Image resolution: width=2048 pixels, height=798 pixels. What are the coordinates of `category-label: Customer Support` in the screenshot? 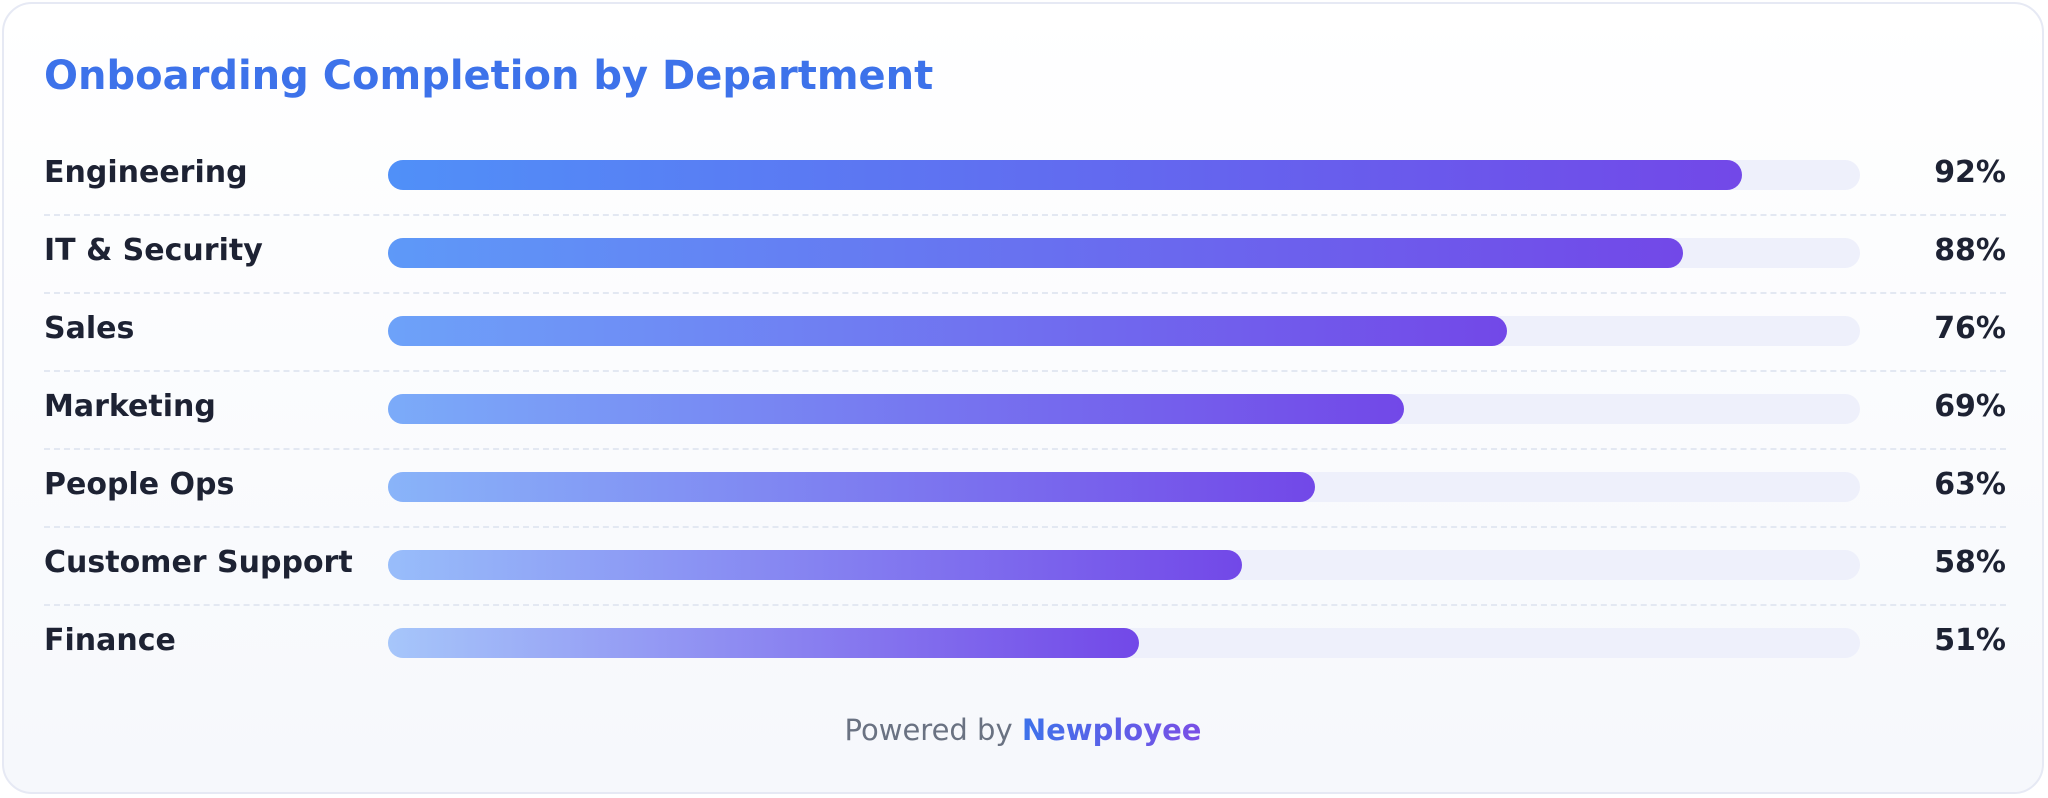 It's located at (198, 562).